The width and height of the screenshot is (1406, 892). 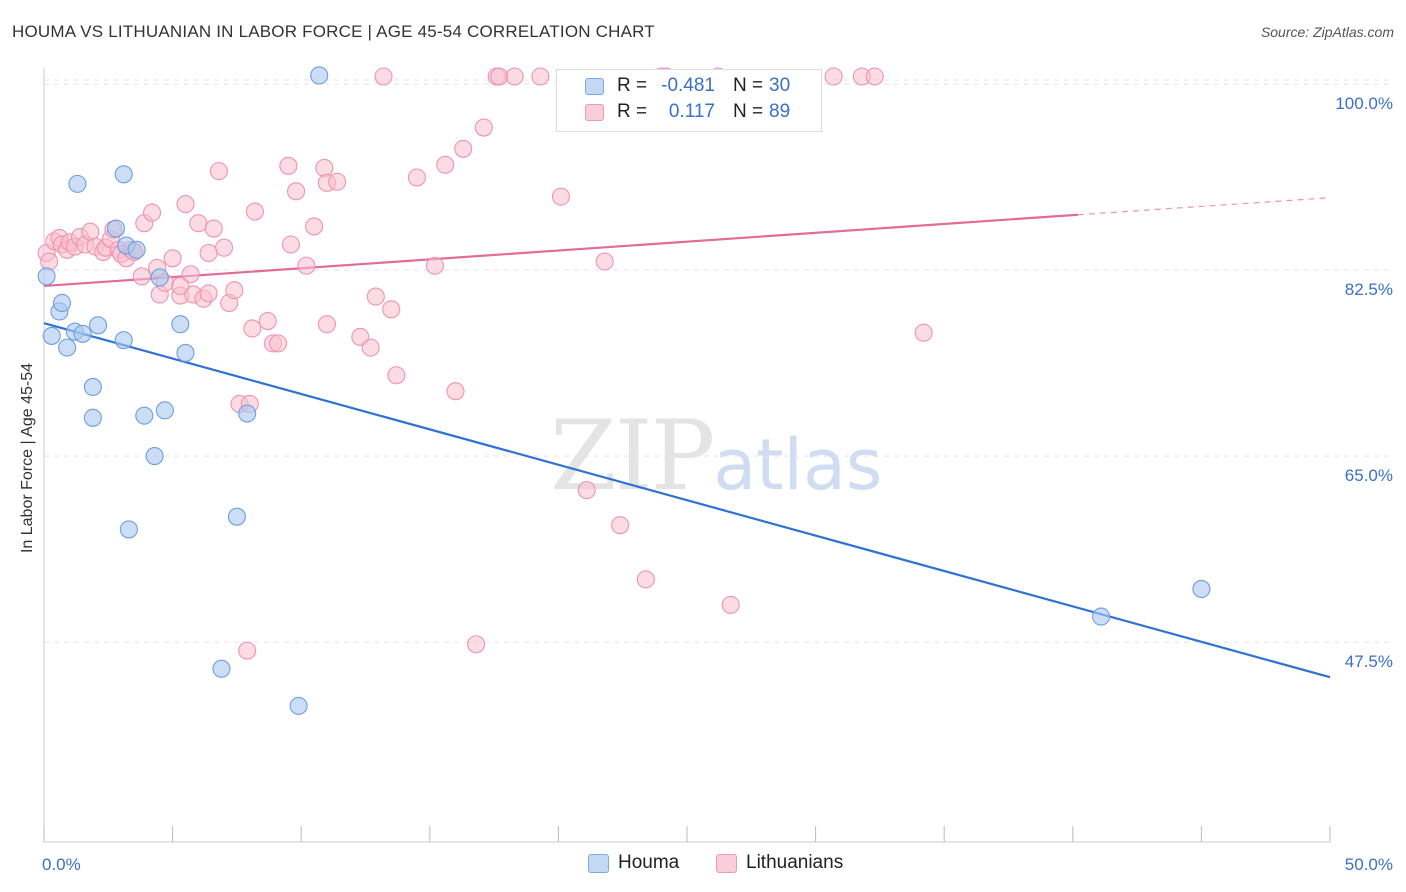 I want to click on lithuanians-legend-swatch, so click(x=726, y=863).